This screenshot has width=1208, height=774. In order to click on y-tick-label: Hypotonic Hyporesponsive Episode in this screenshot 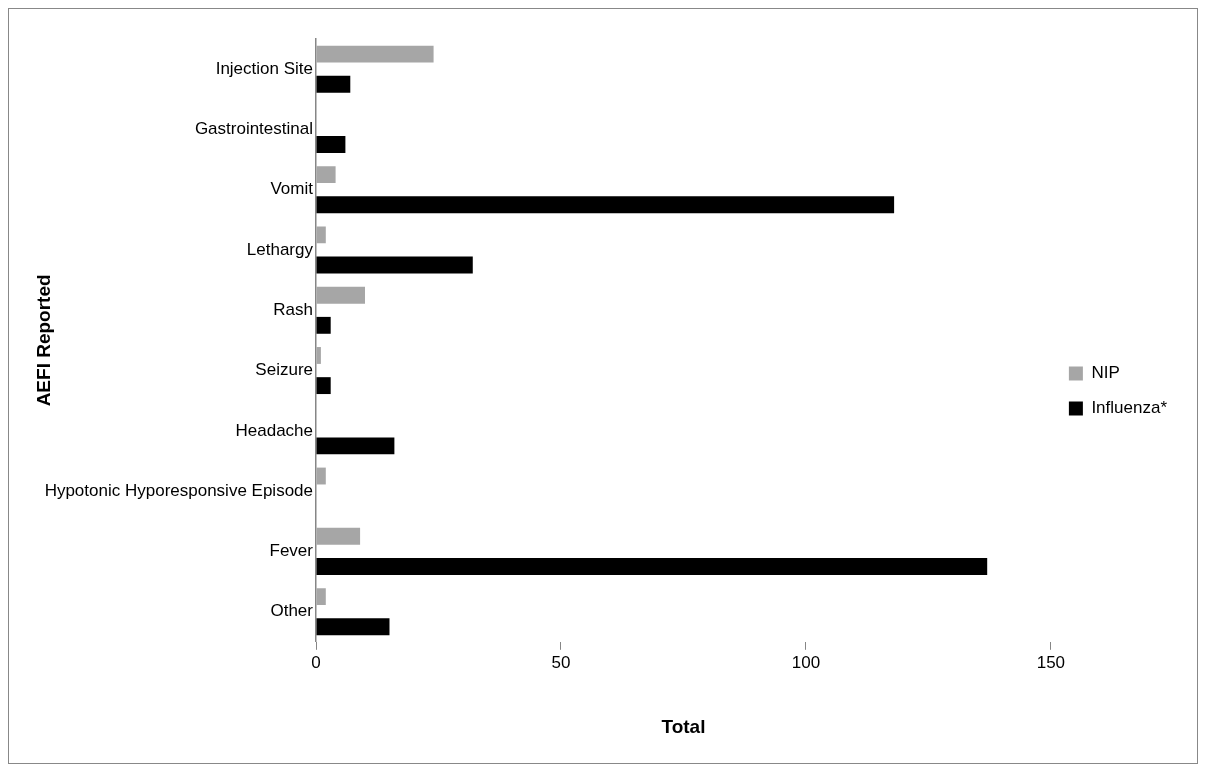, I will do `click(178, 490)`.